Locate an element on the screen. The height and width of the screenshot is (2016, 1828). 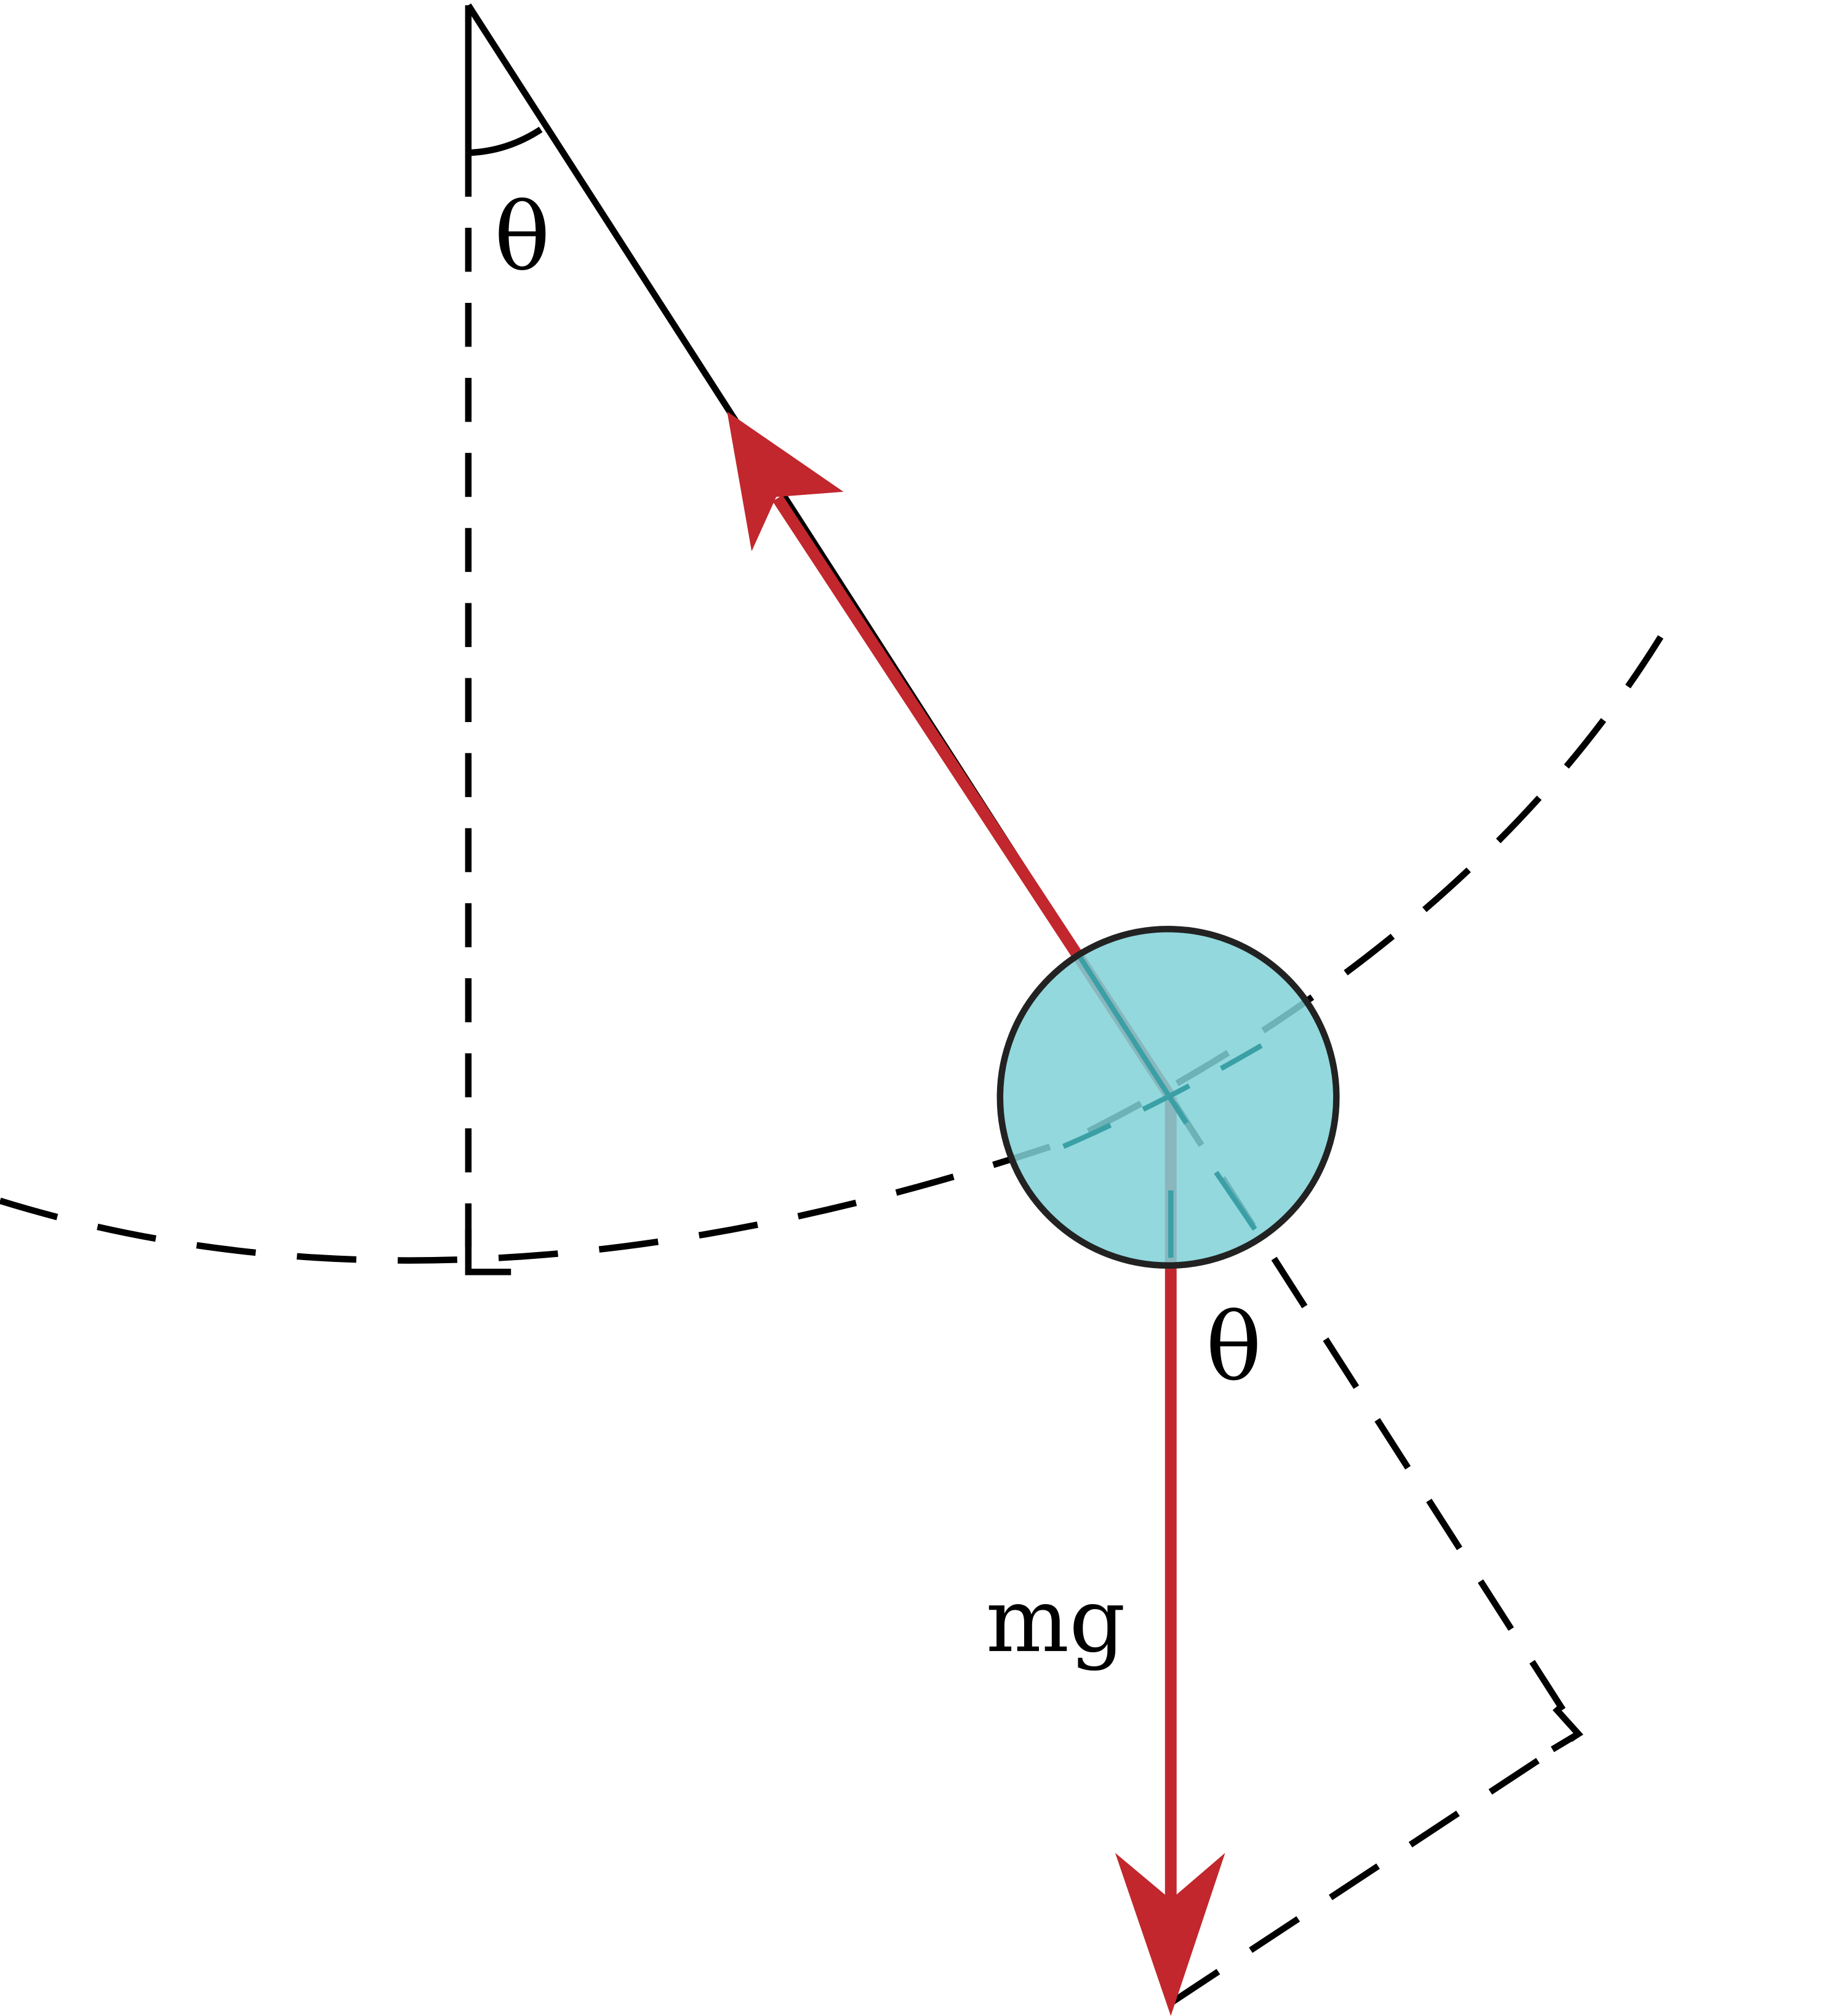
bob-inner-arc is located at coordinates (1162, 1096).